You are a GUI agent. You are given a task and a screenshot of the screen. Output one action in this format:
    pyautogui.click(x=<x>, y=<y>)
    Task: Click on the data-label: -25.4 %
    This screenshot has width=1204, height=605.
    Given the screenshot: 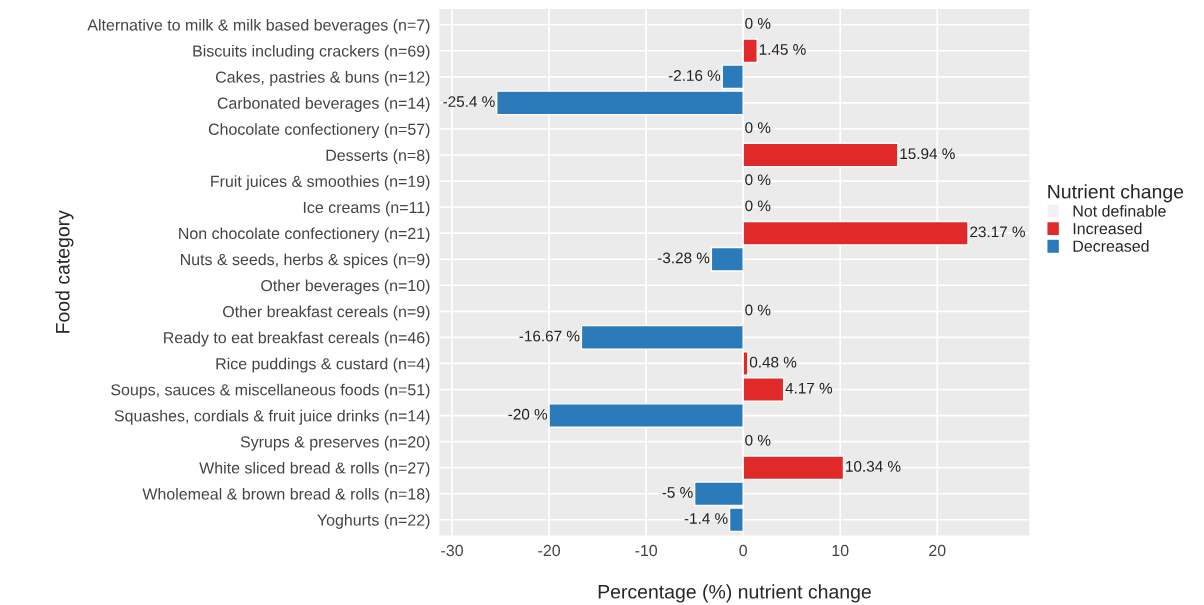 What is the action you would take?
    pyautogui.click(x=469, y=101)
    